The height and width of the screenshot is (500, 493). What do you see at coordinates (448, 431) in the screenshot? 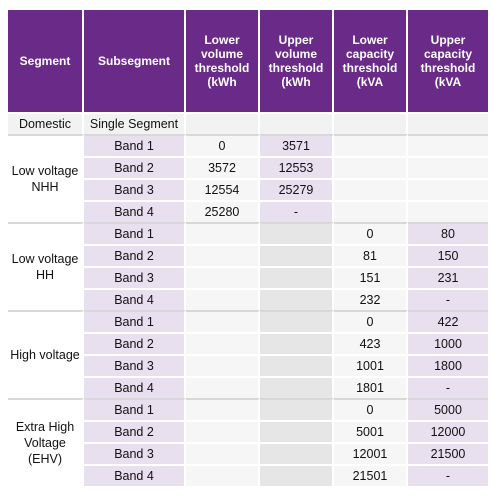
I see `upper-capacity-cell: 12000` at bounding box center [448, 431].